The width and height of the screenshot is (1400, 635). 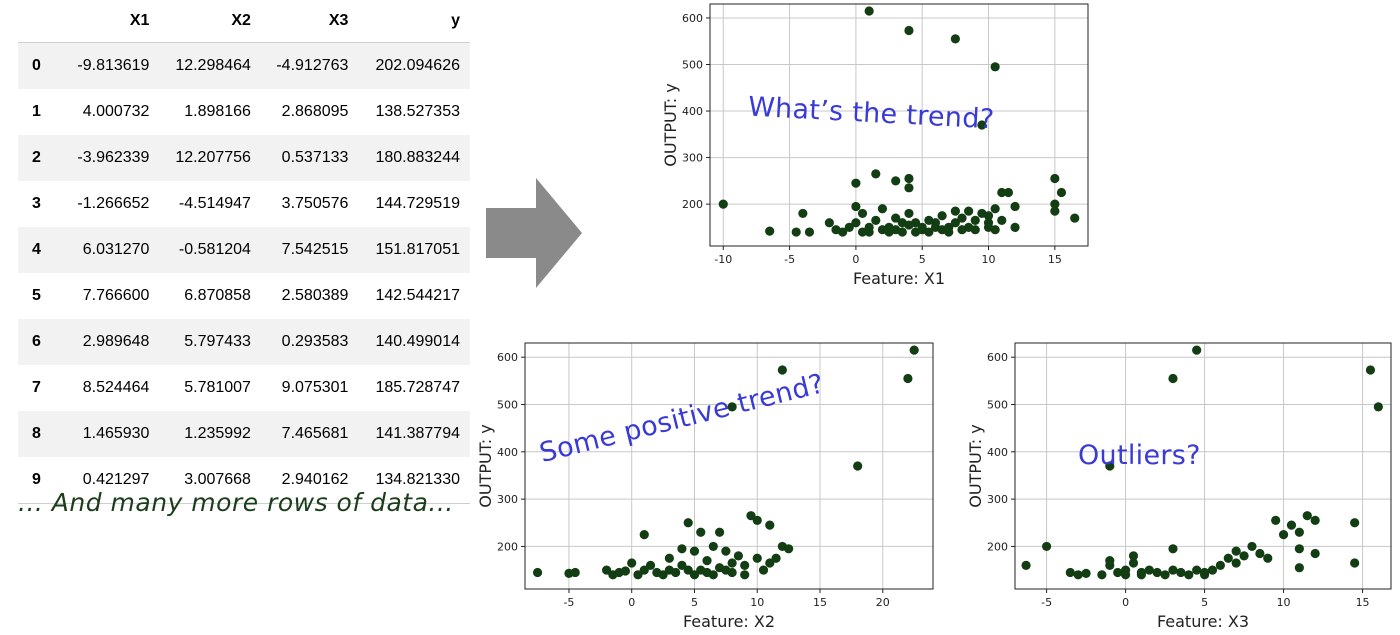 What do you see at coordinates (692, 65) in the screenshot?
I see `y-tick-label: 500` at bounding box center [692, 65].